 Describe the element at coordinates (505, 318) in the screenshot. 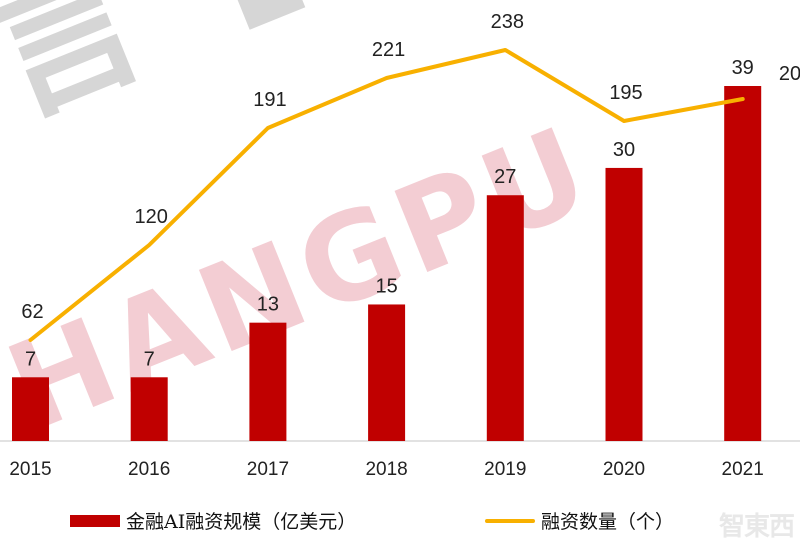

I see `bar-2019` at that location.